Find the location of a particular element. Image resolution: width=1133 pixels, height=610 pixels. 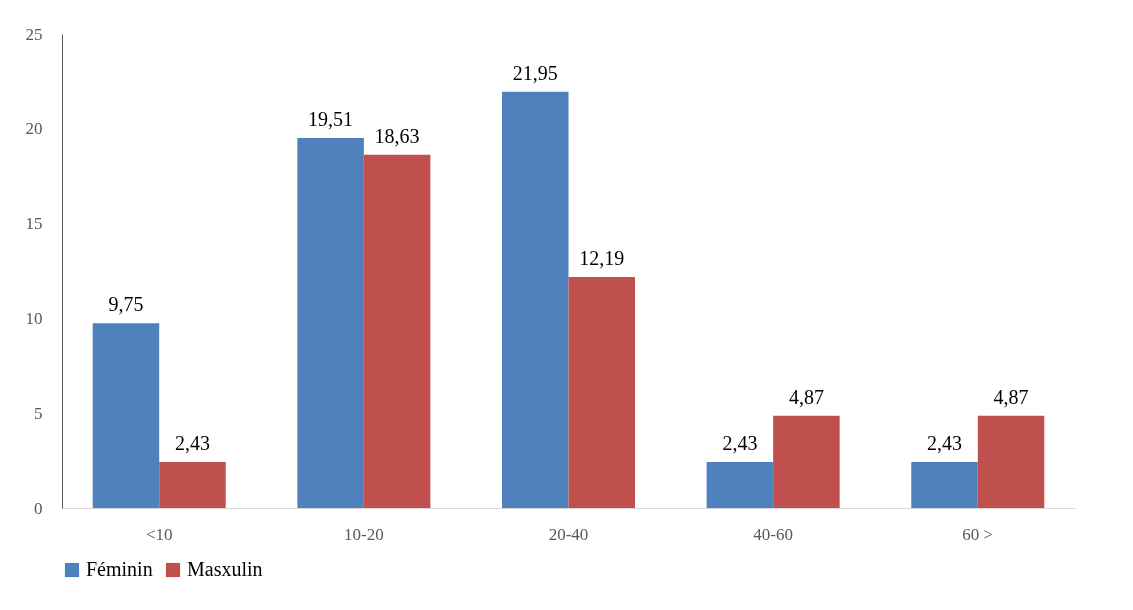

legend-label: Masxulin is located at coordinates (225, 569).